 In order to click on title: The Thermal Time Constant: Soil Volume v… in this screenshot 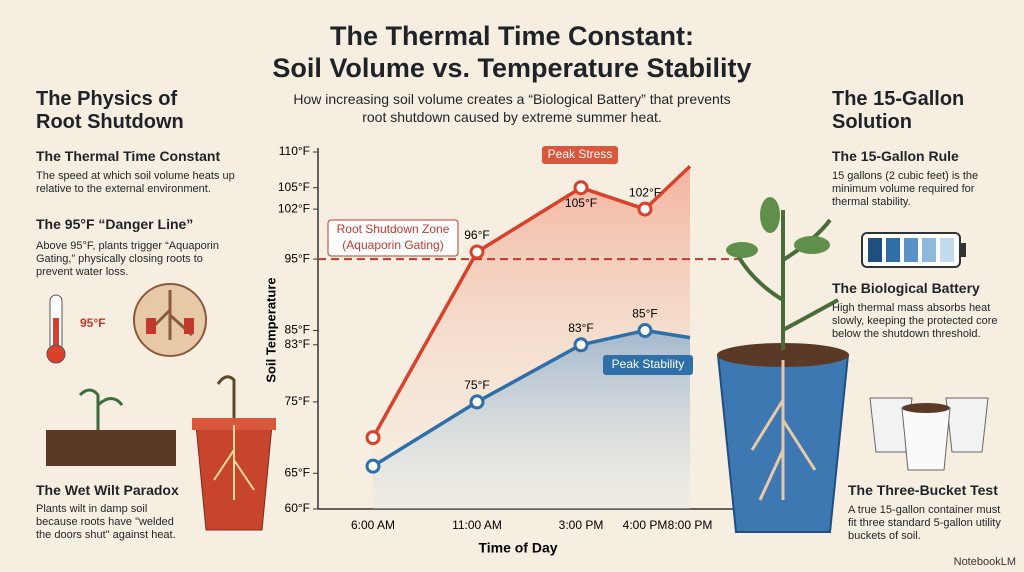, I will do `click(512, 52)`.